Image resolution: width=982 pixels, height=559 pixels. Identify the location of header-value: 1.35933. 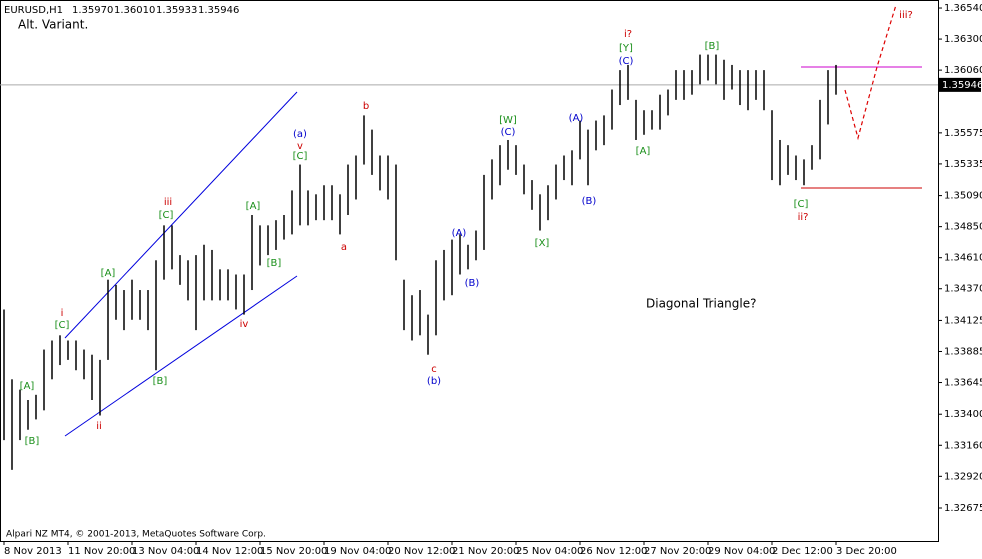
(176, 10).